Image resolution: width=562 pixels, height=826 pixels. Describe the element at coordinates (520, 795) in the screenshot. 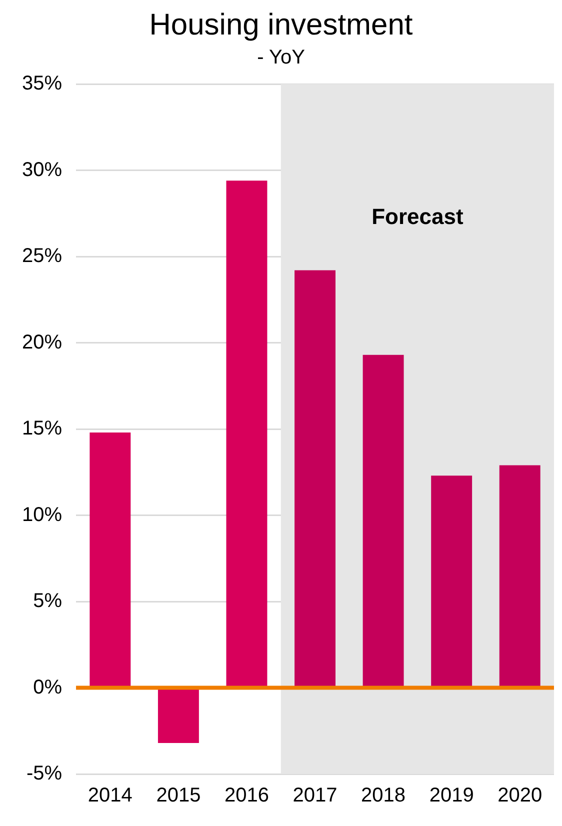

I see `x-tick-label: 2020` at that location.